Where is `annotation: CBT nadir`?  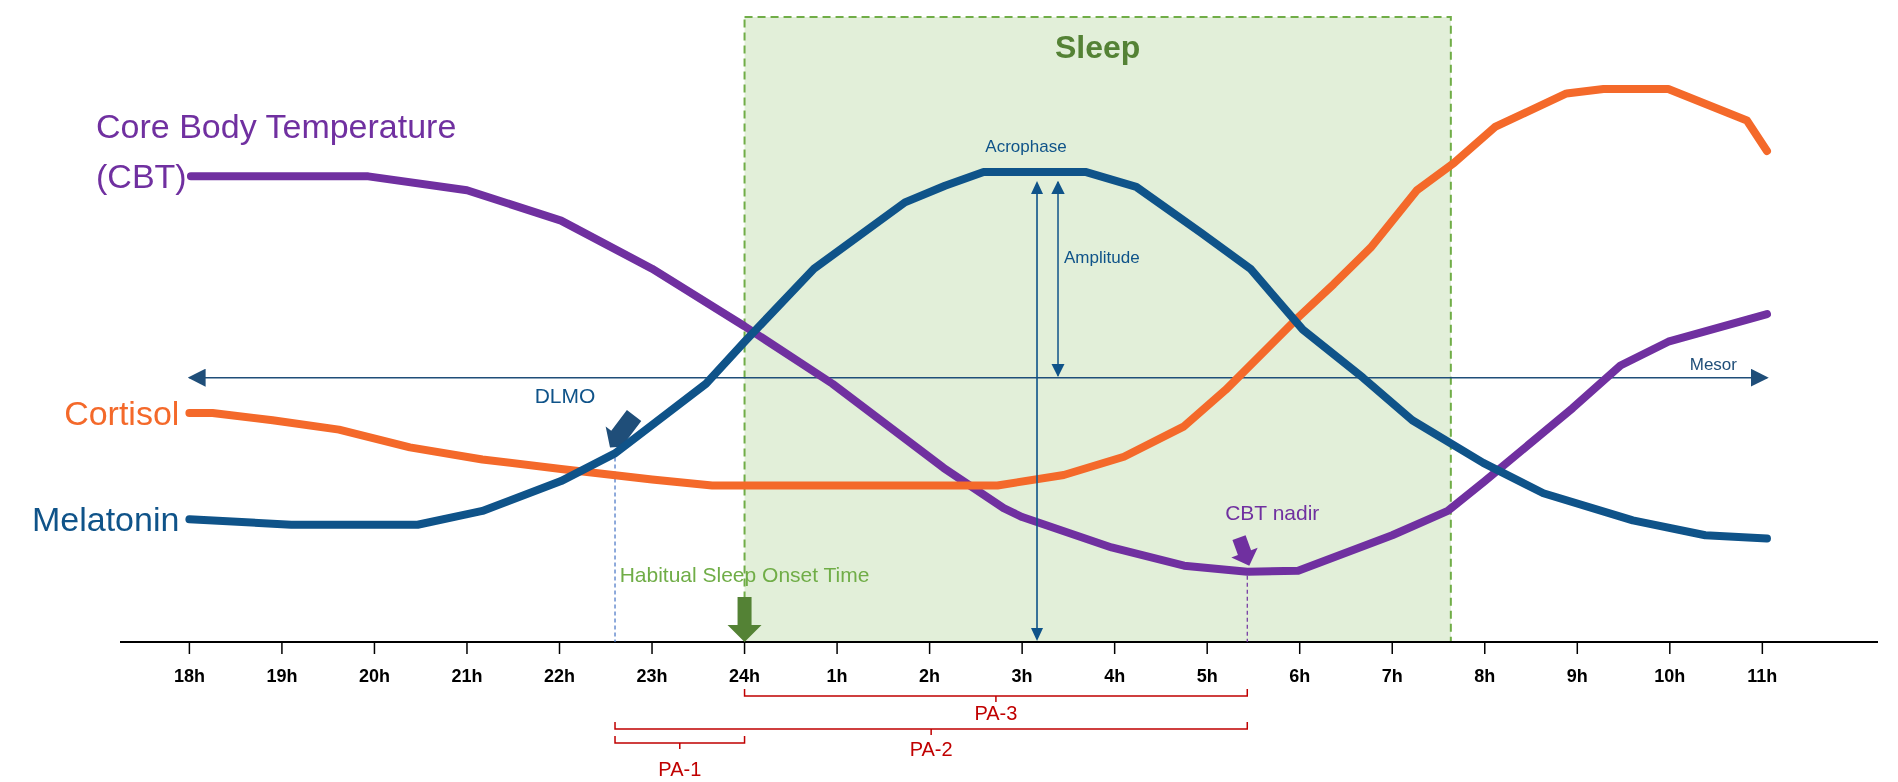
annotation: CBT nadir is located at coordinates (1272, 512).